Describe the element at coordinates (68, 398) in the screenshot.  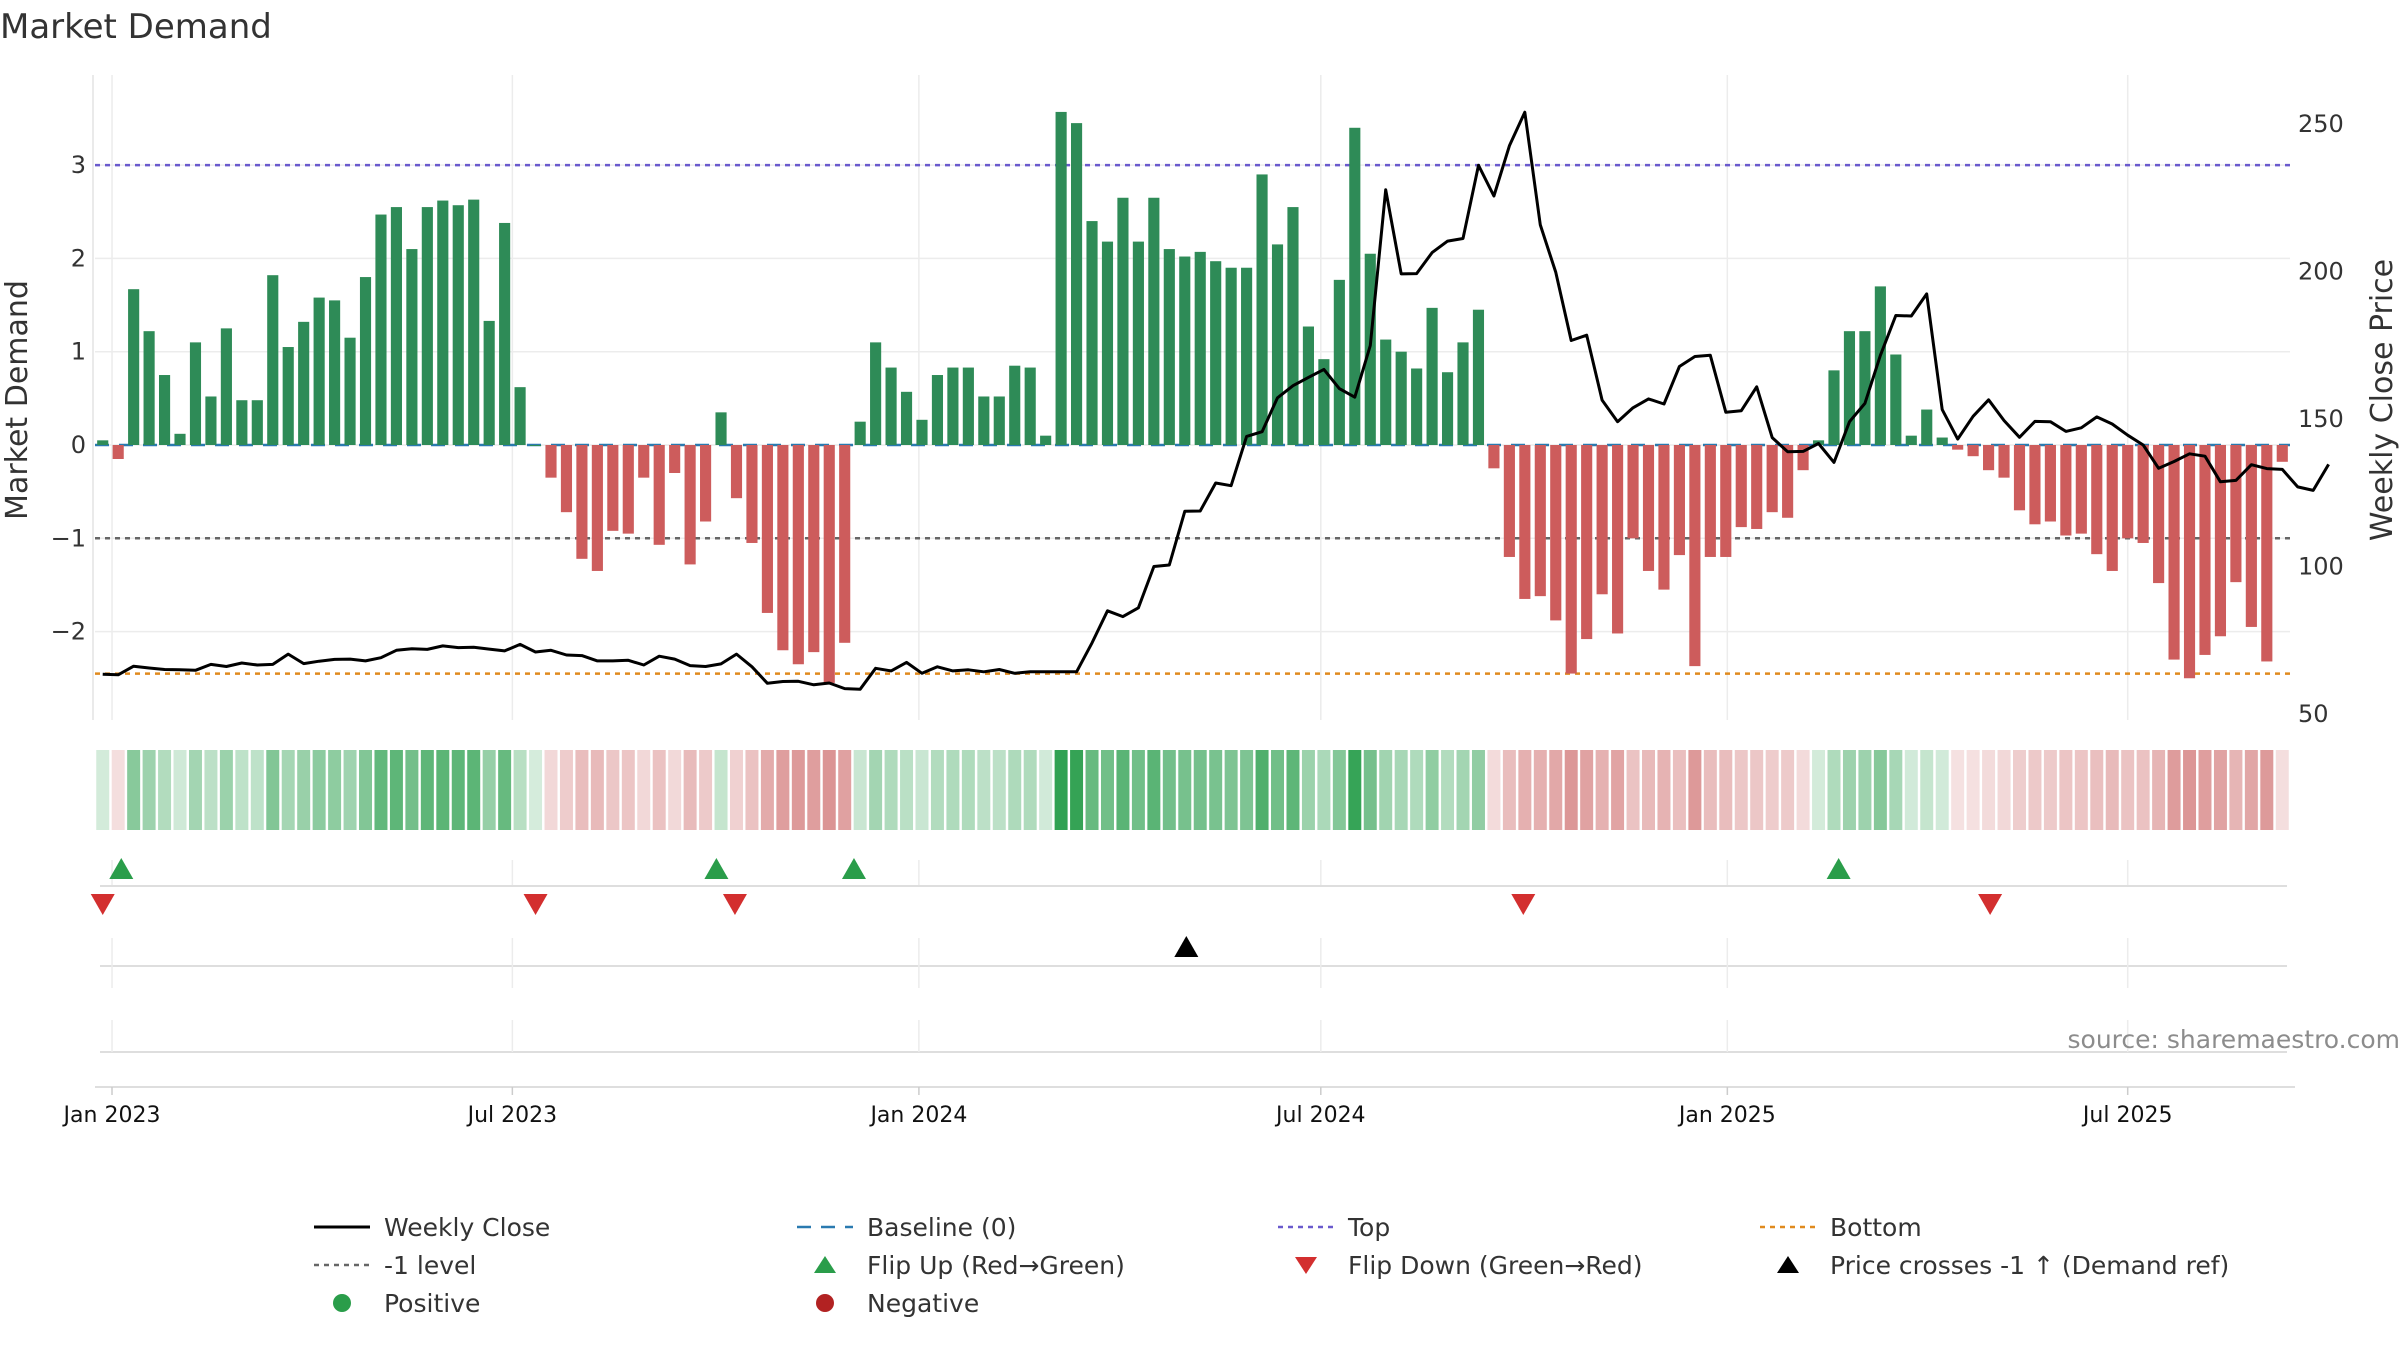
I see `left-y-axis: −2 −1 0 1 2 3` at that location.